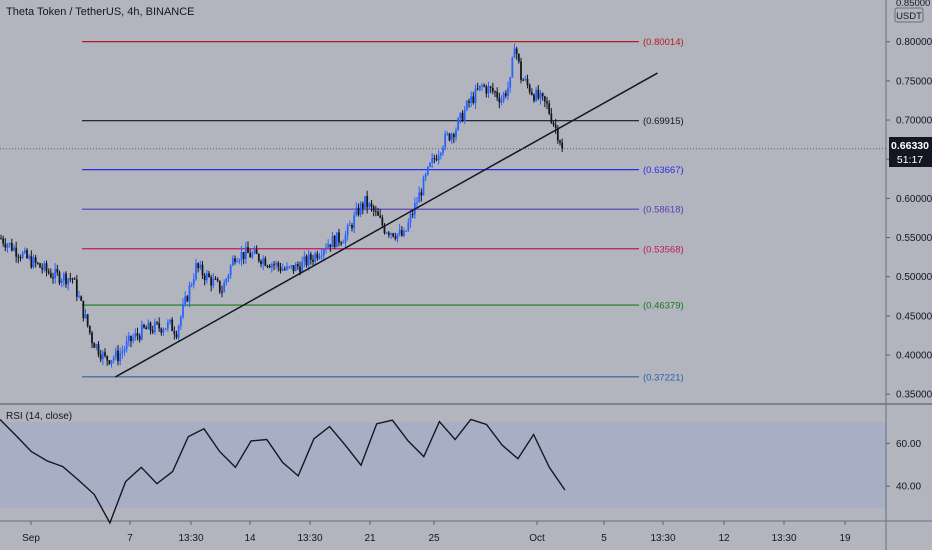 The image size is (932, 550). Describe the element at coordinates (31, 538) in the screenshot. I see `time-tick-label: Sep` at that location.